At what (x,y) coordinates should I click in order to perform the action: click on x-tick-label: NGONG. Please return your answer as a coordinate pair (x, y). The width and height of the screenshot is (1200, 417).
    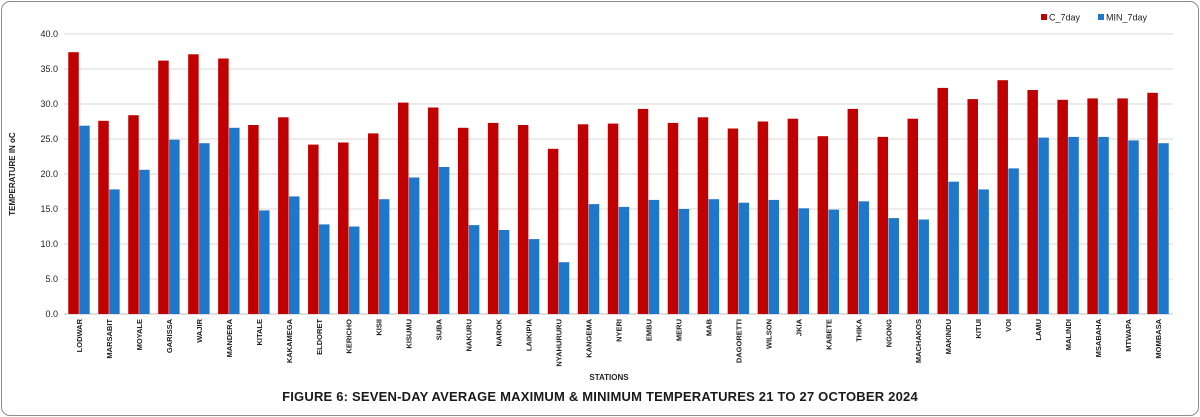
    Looking at the image, I should click on (888, 333).